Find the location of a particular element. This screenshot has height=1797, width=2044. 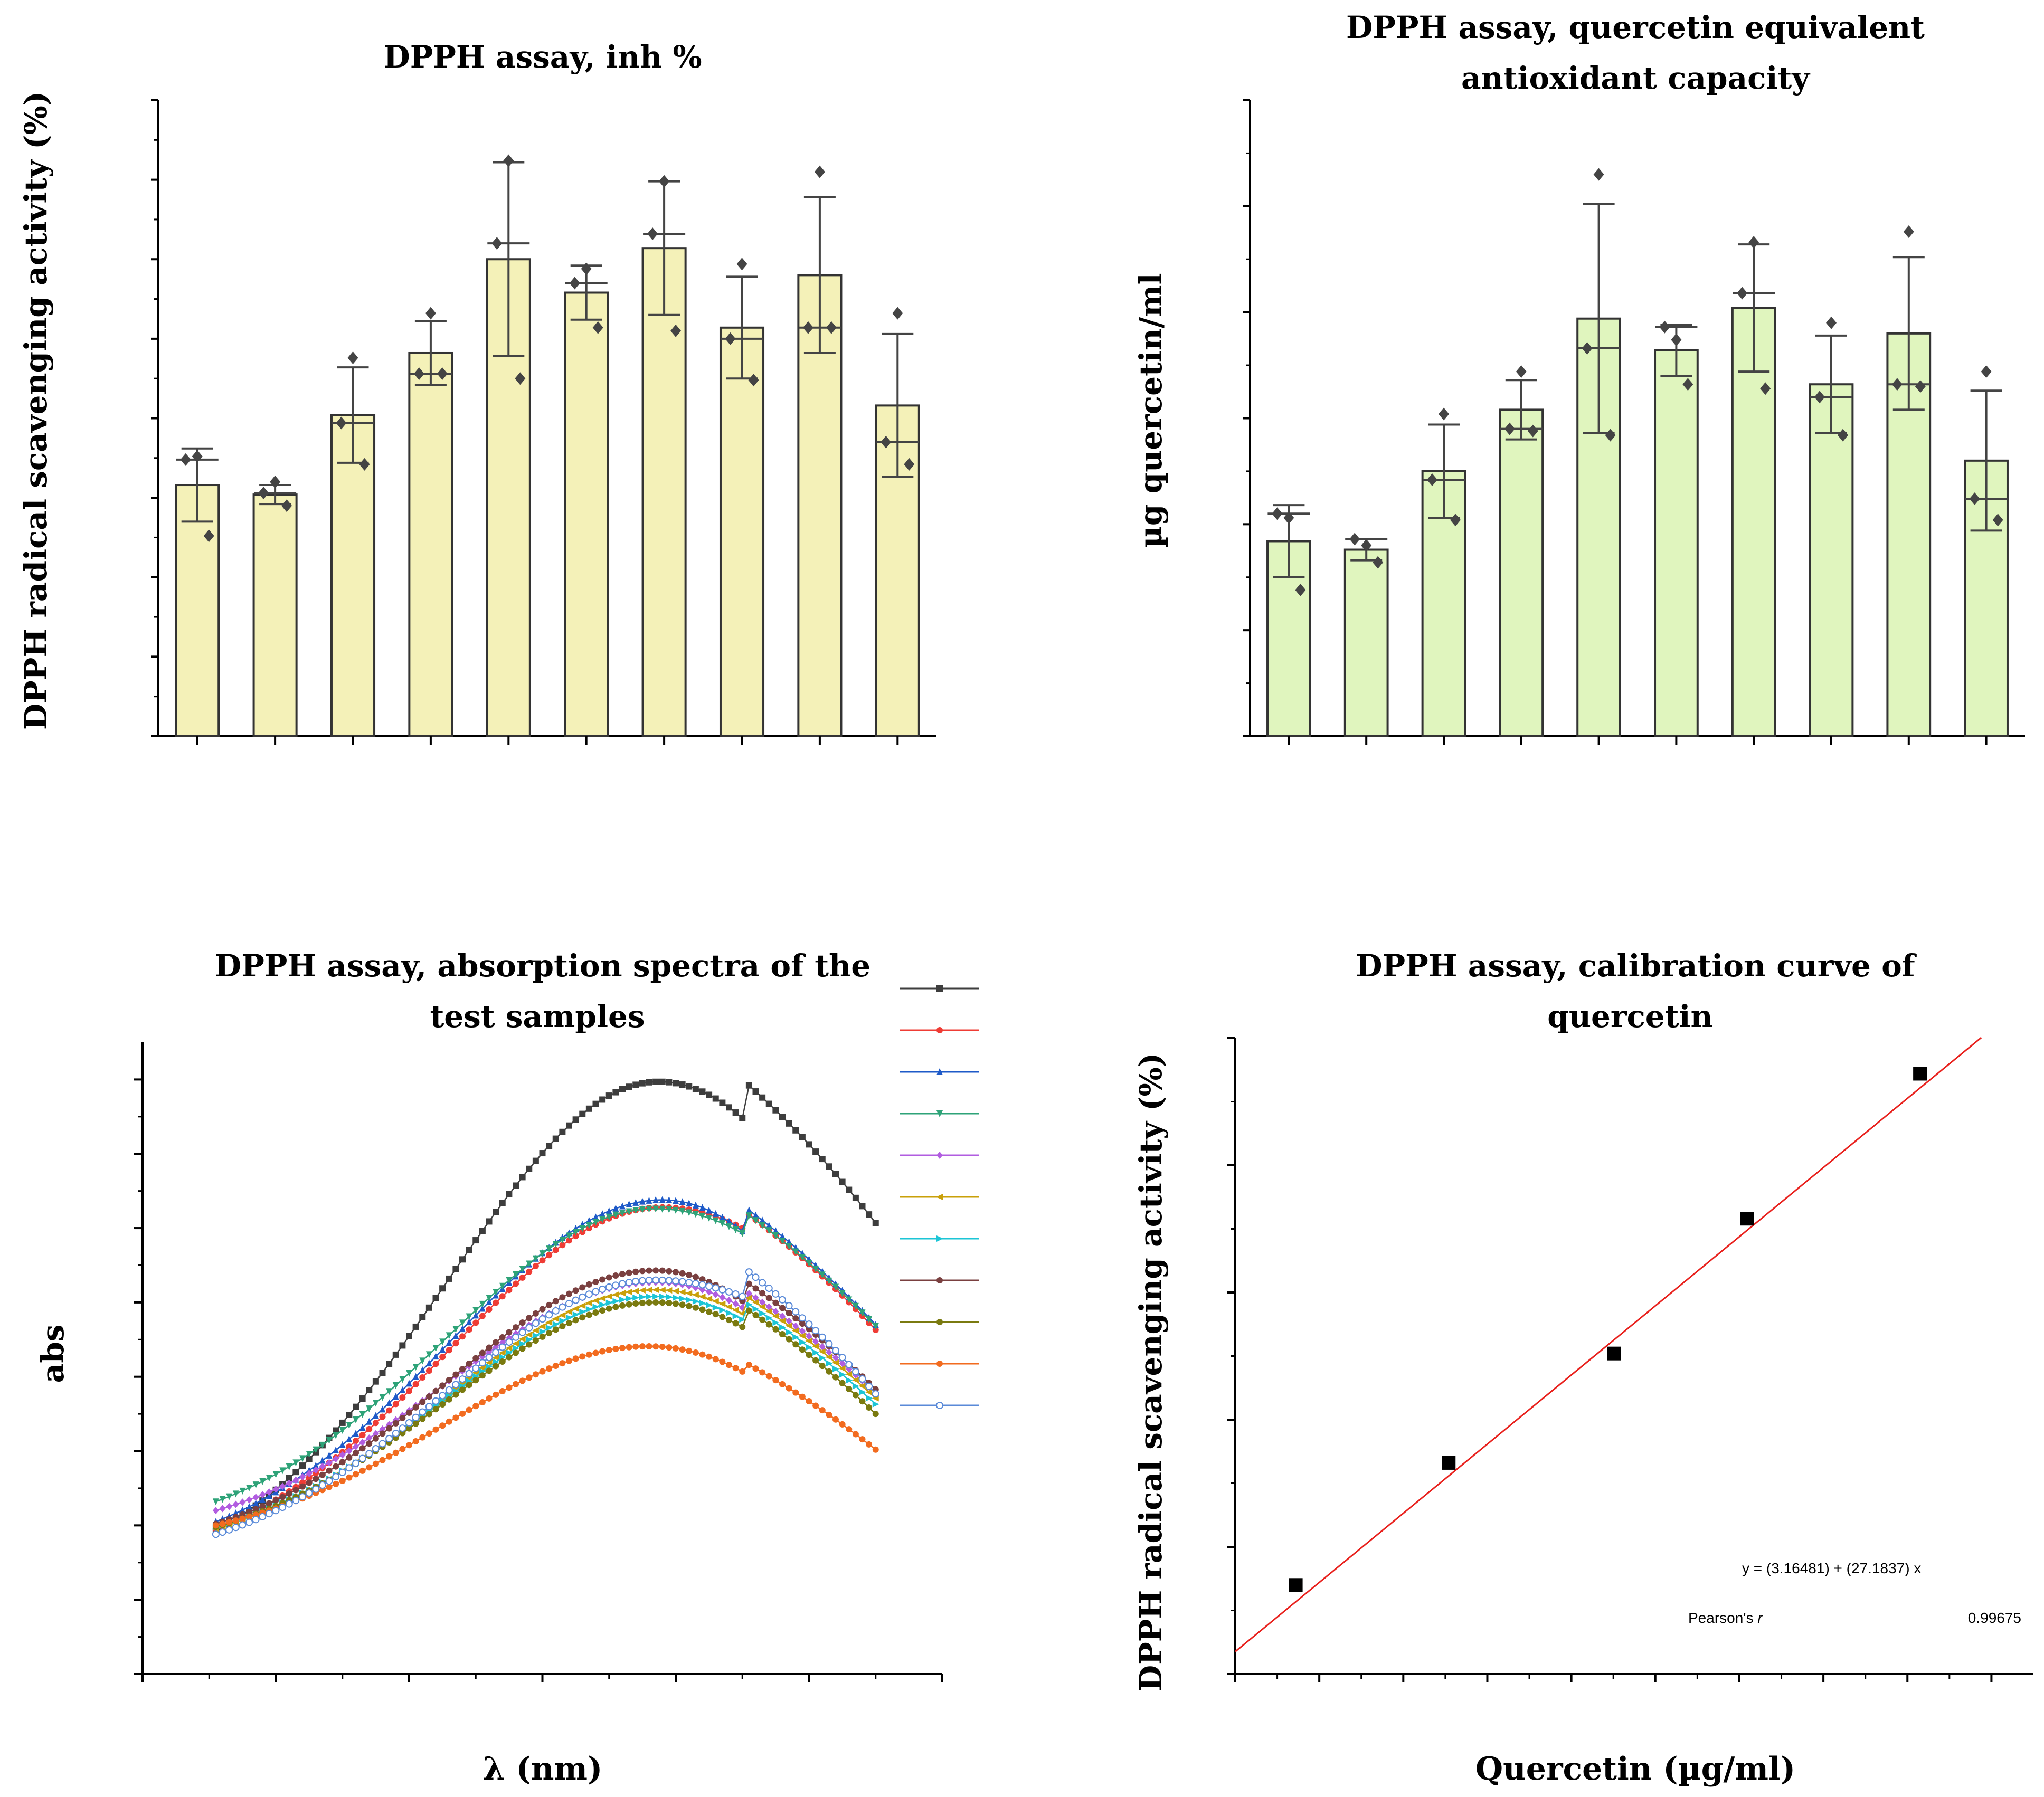

y-axis-label: abs is located at coordinates (53, 1354).